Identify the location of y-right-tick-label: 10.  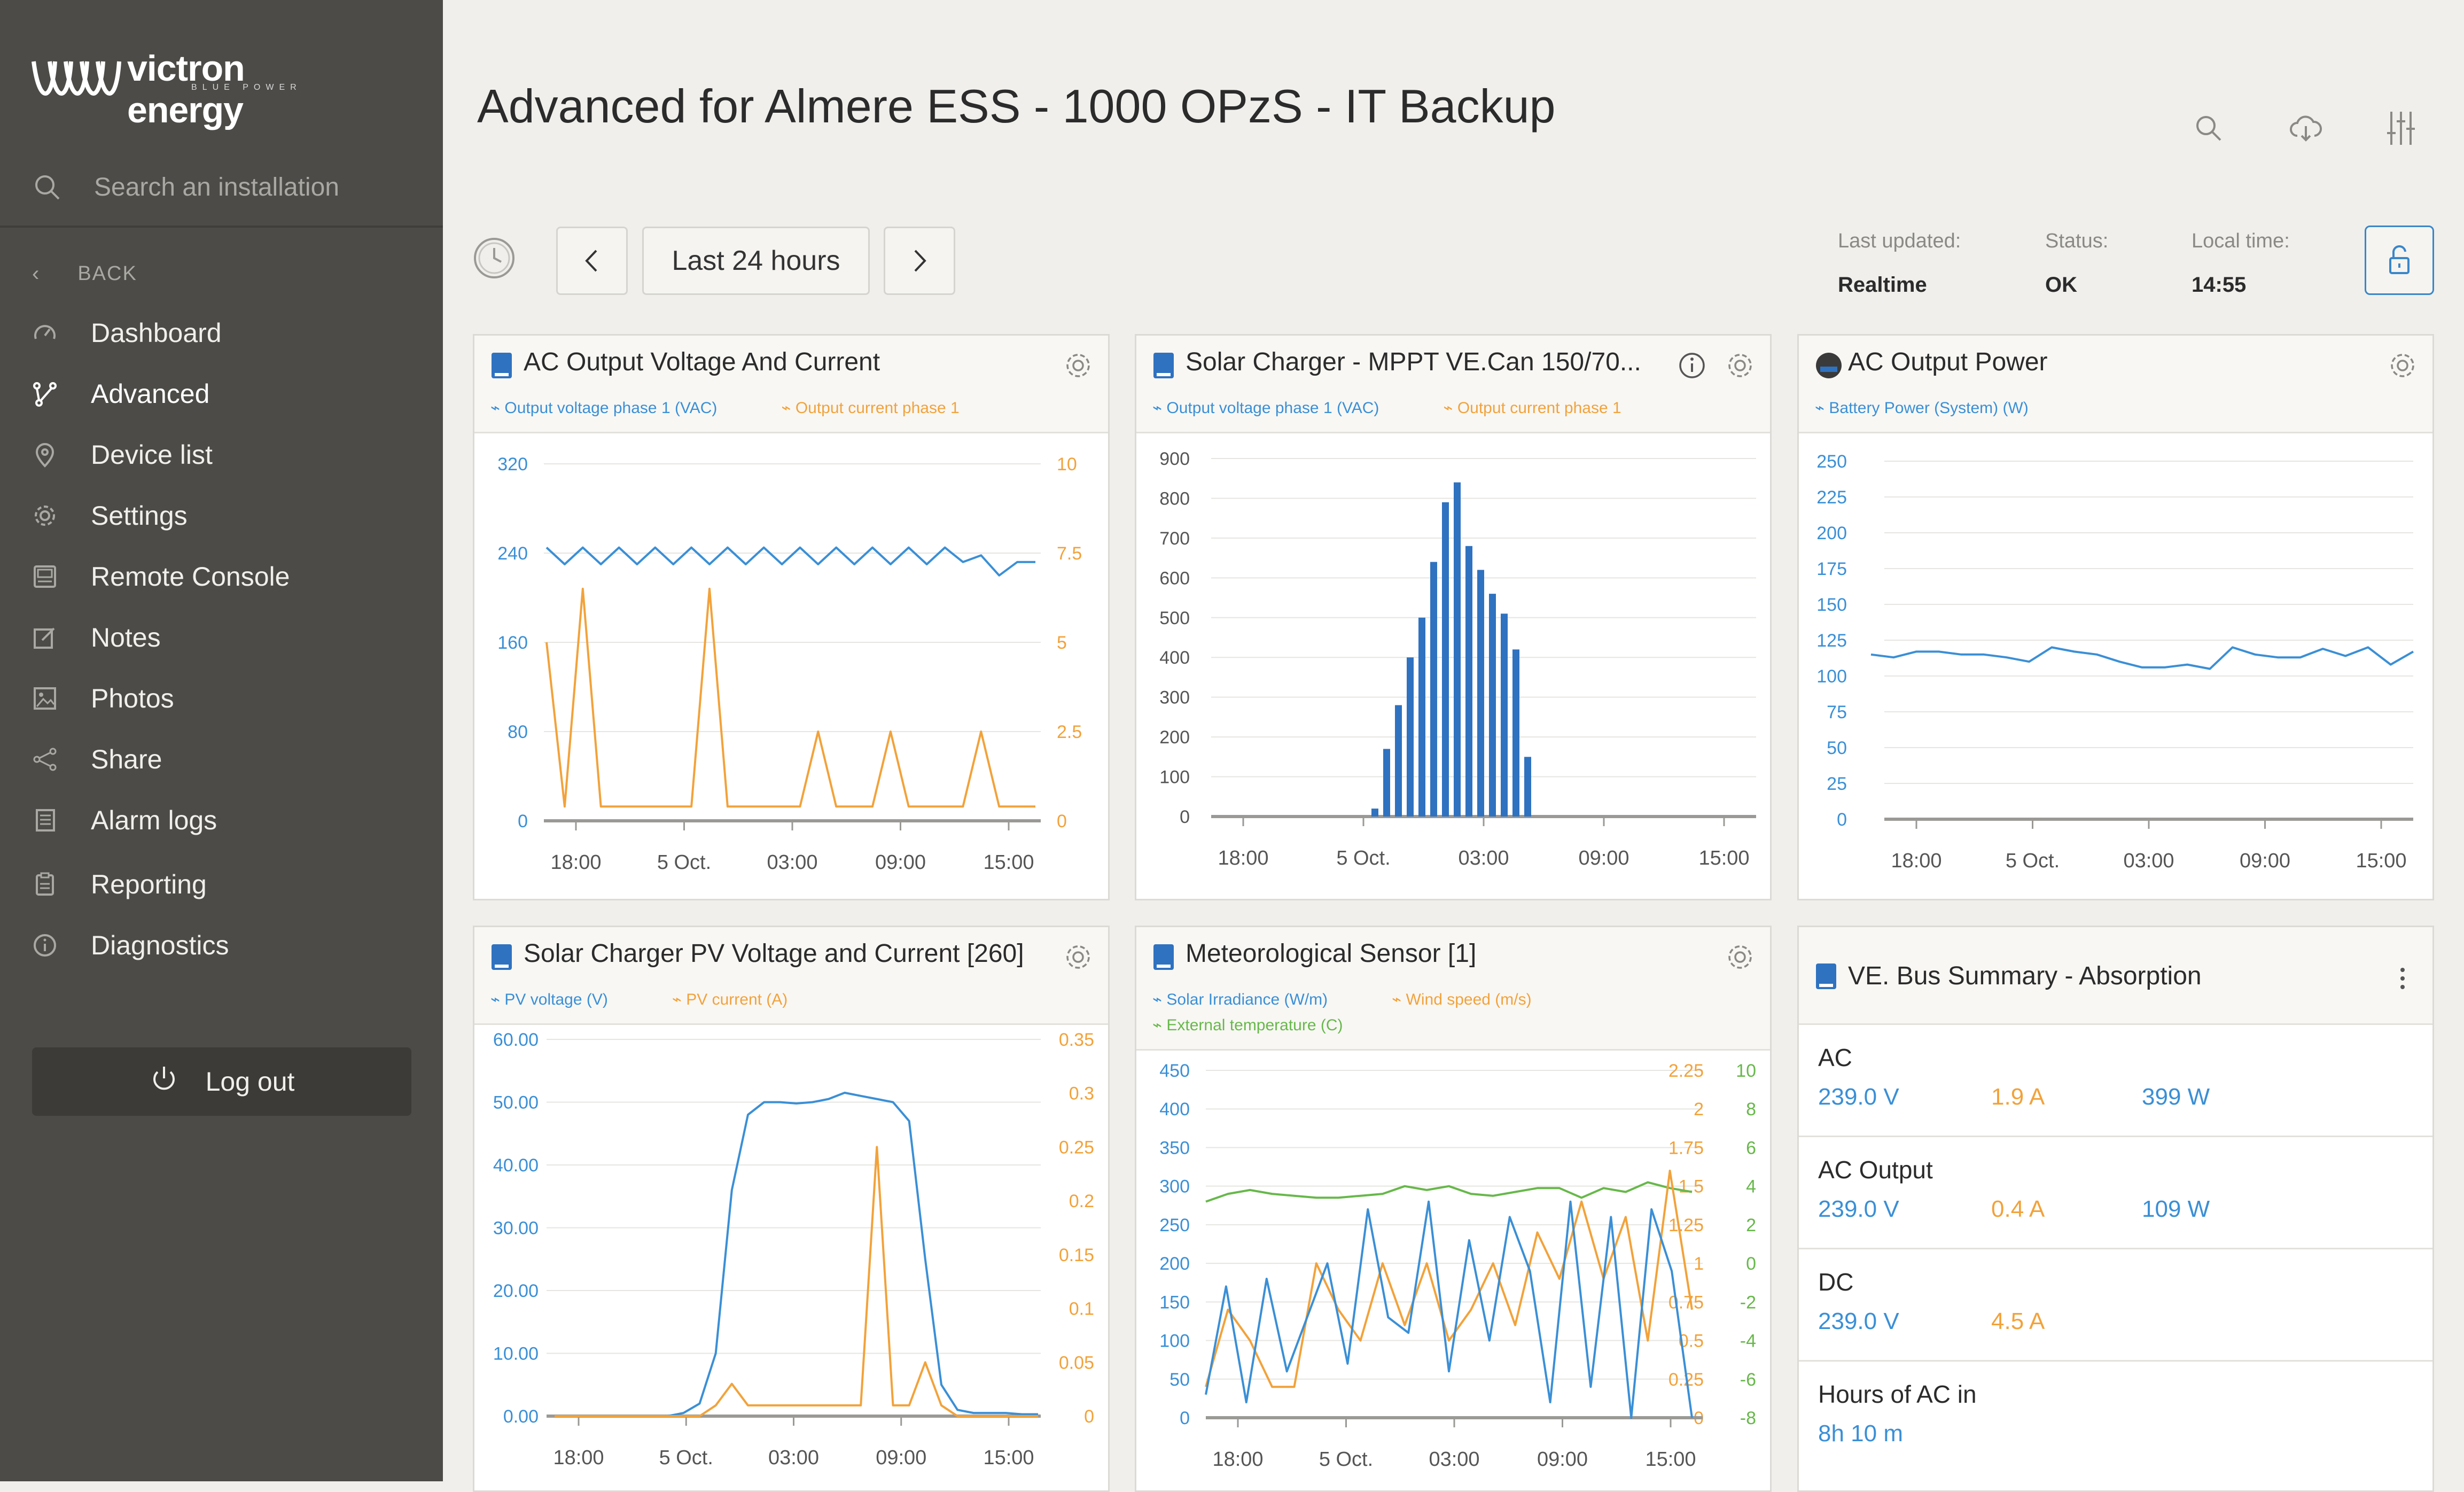
(1746, 1071).